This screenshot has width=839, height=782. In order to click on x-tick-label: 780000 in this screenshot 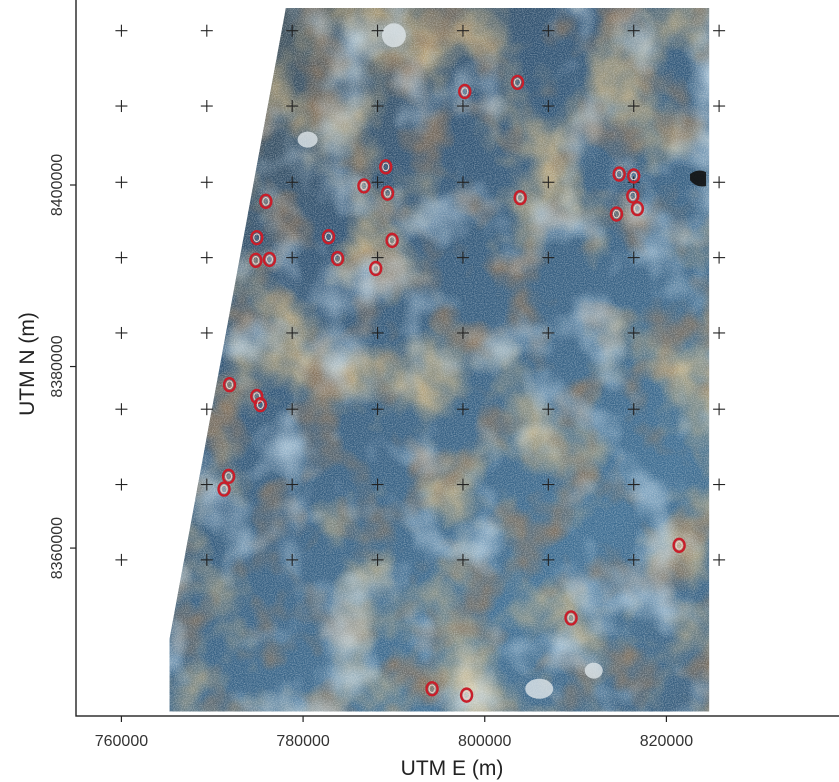, I will do `click(302, 741)`.